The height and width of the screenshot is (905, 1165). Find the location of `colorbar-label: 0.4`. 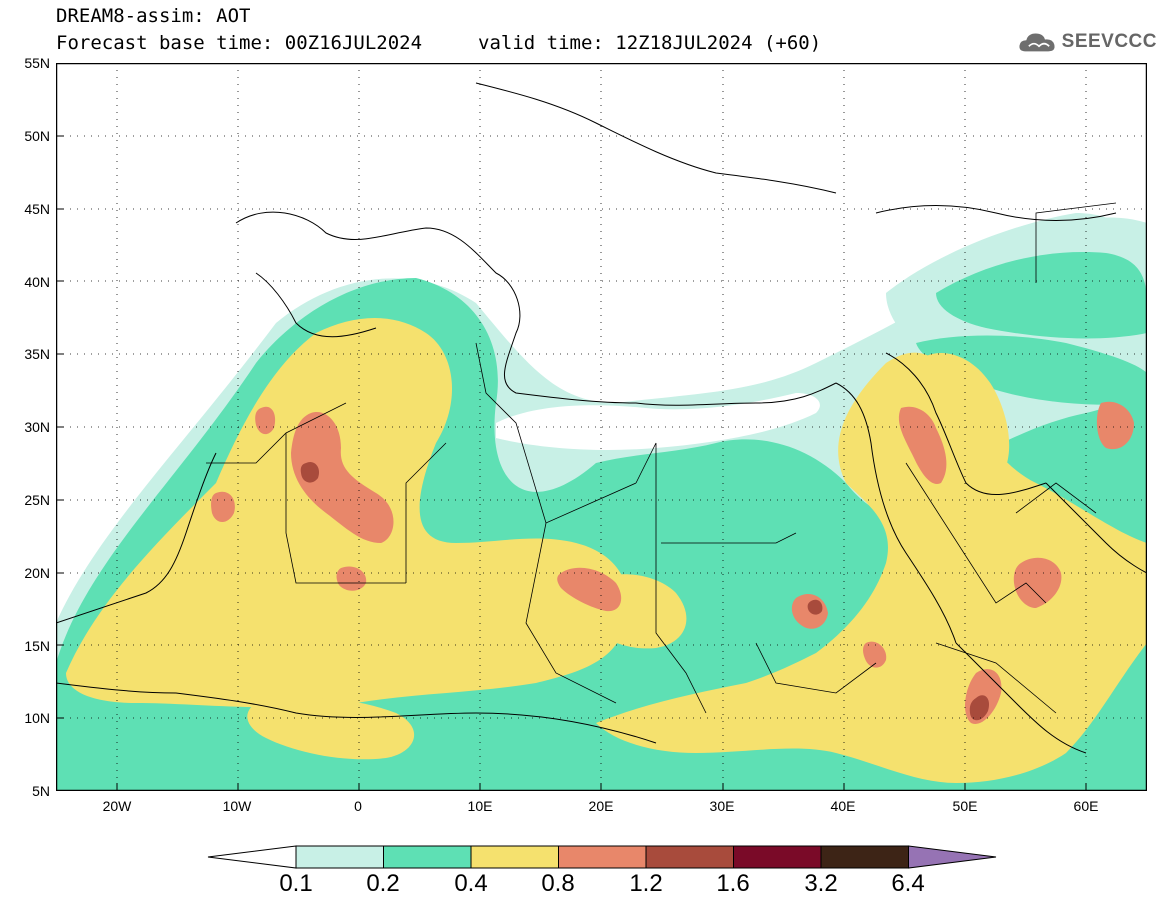

colorbar-label: 0.4 is located at coordinates (471, 883).